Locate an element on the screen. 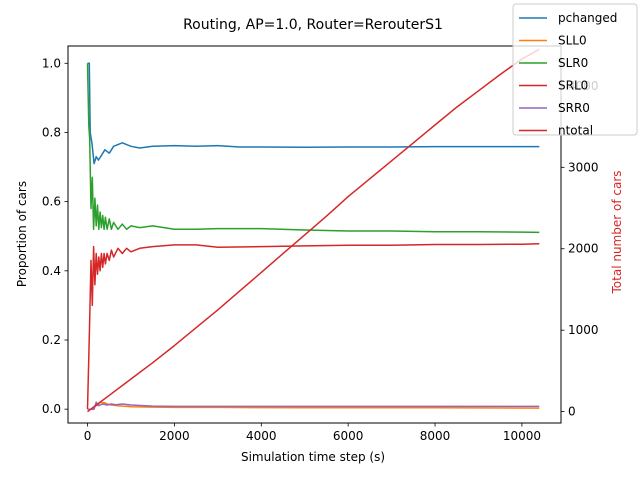  legend-label-ntotal: ntotal is located at coordinates (575, 131).